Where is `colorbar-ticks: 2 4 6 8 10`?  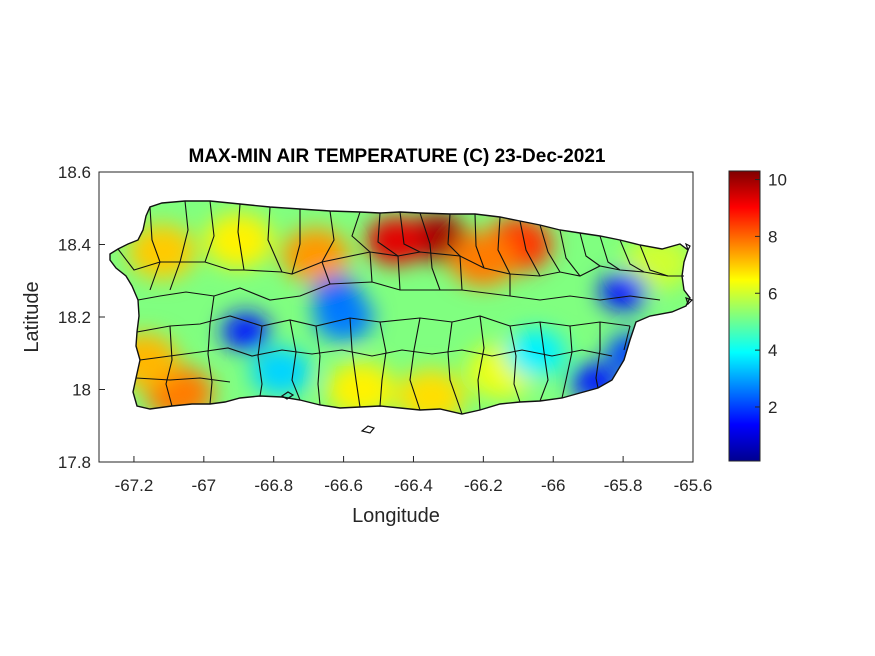 colorbar-ticks: 2 4 6 8 10 is located at coordinates (771, 294).